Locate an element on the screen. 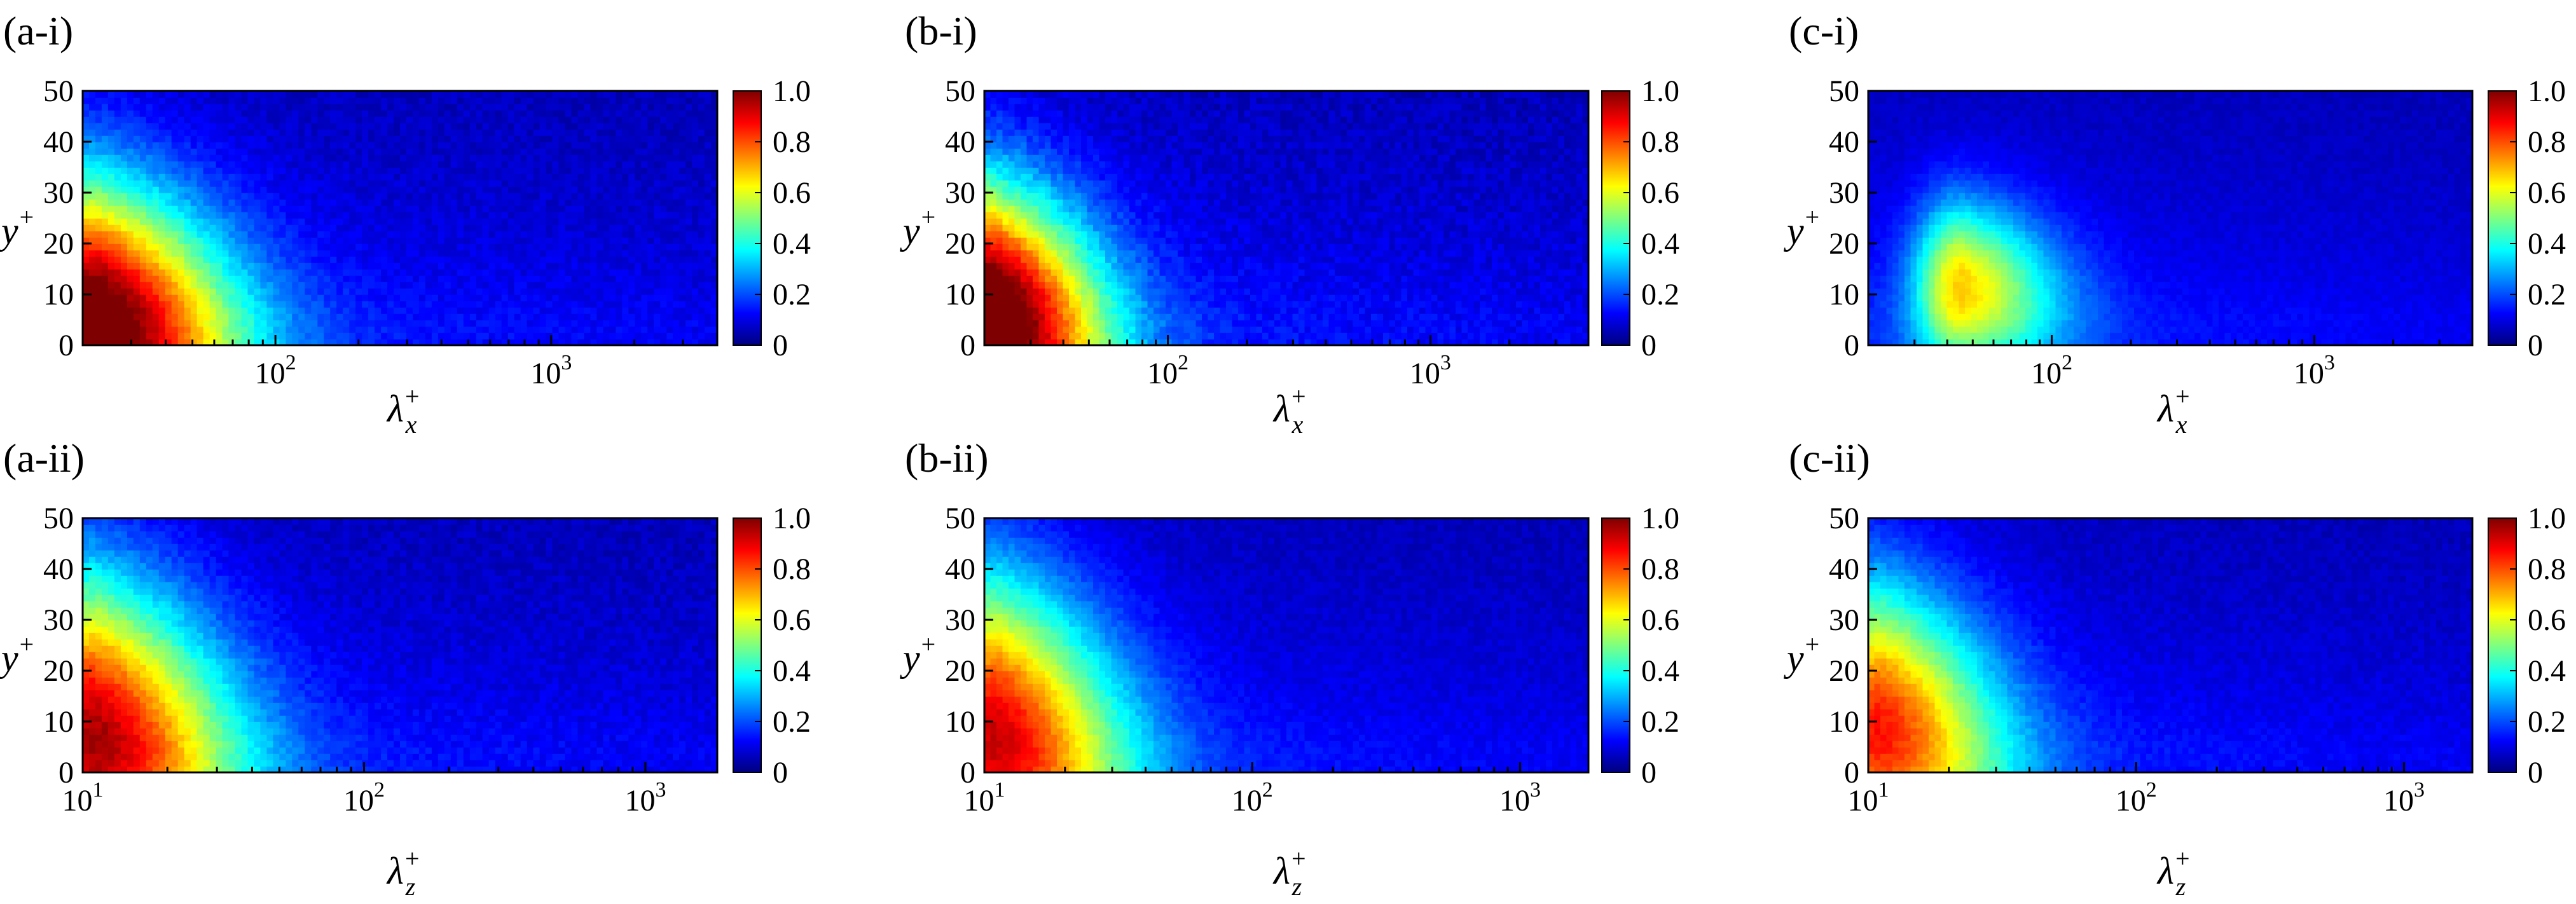 The height and width of the screenshot is (904, 2576). panel-label: (b-ii) is located at coordinates (947, 458).